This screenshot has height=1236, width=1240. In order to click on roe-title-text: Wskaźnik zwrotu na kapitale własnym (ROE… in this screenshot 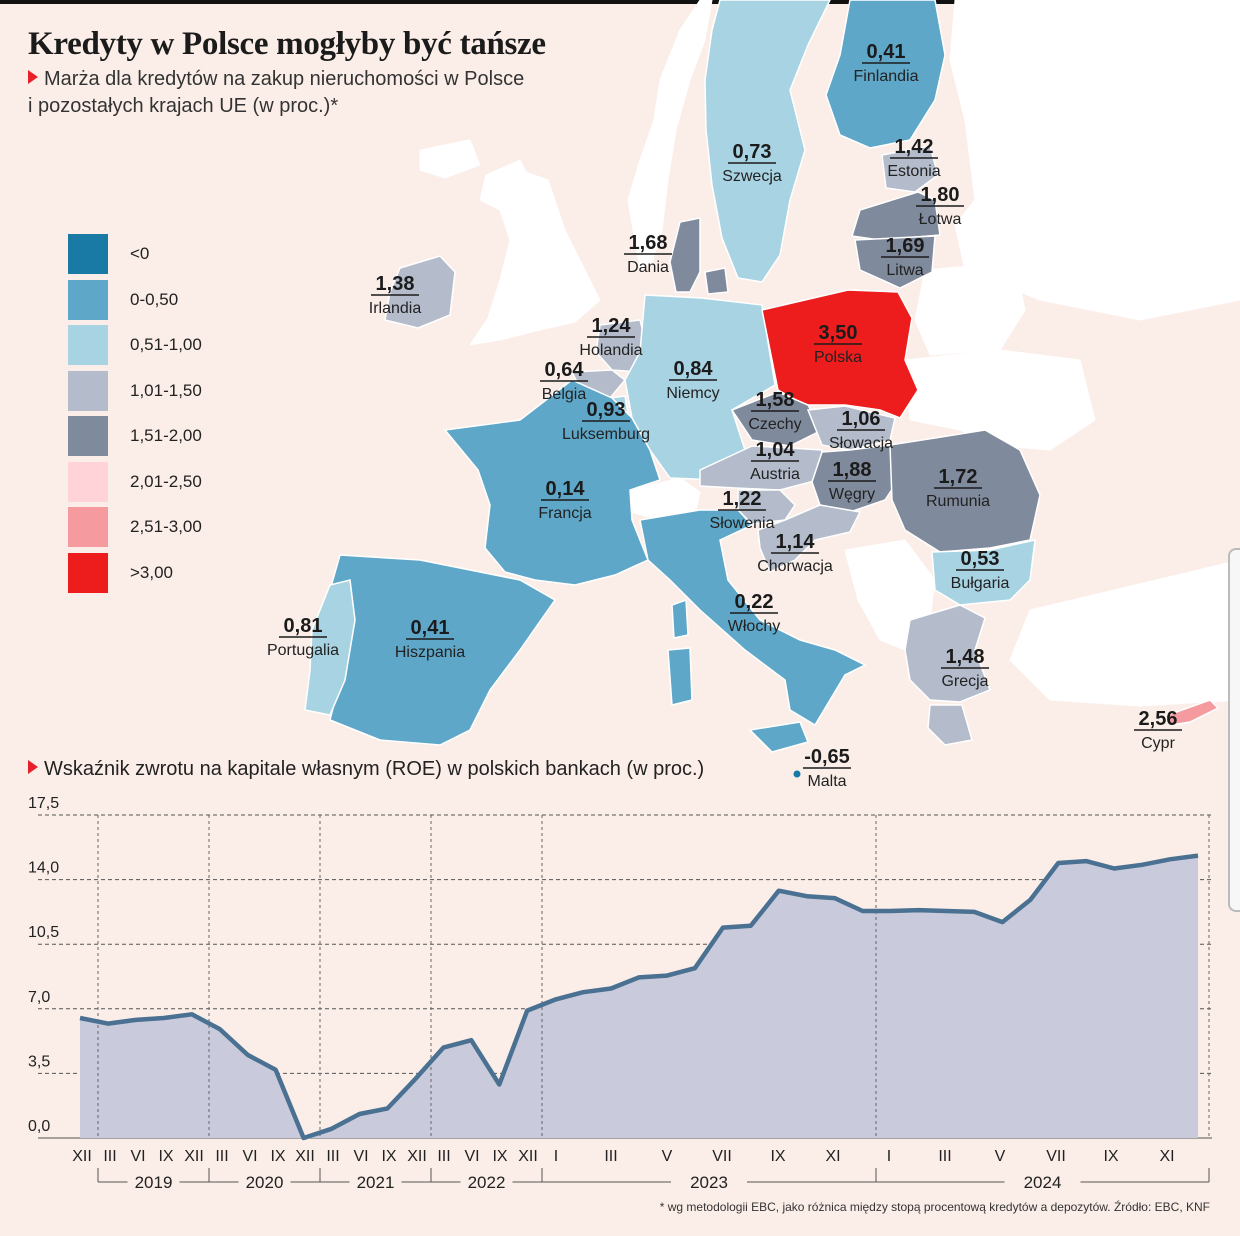, I will do `click(374, 769)`.